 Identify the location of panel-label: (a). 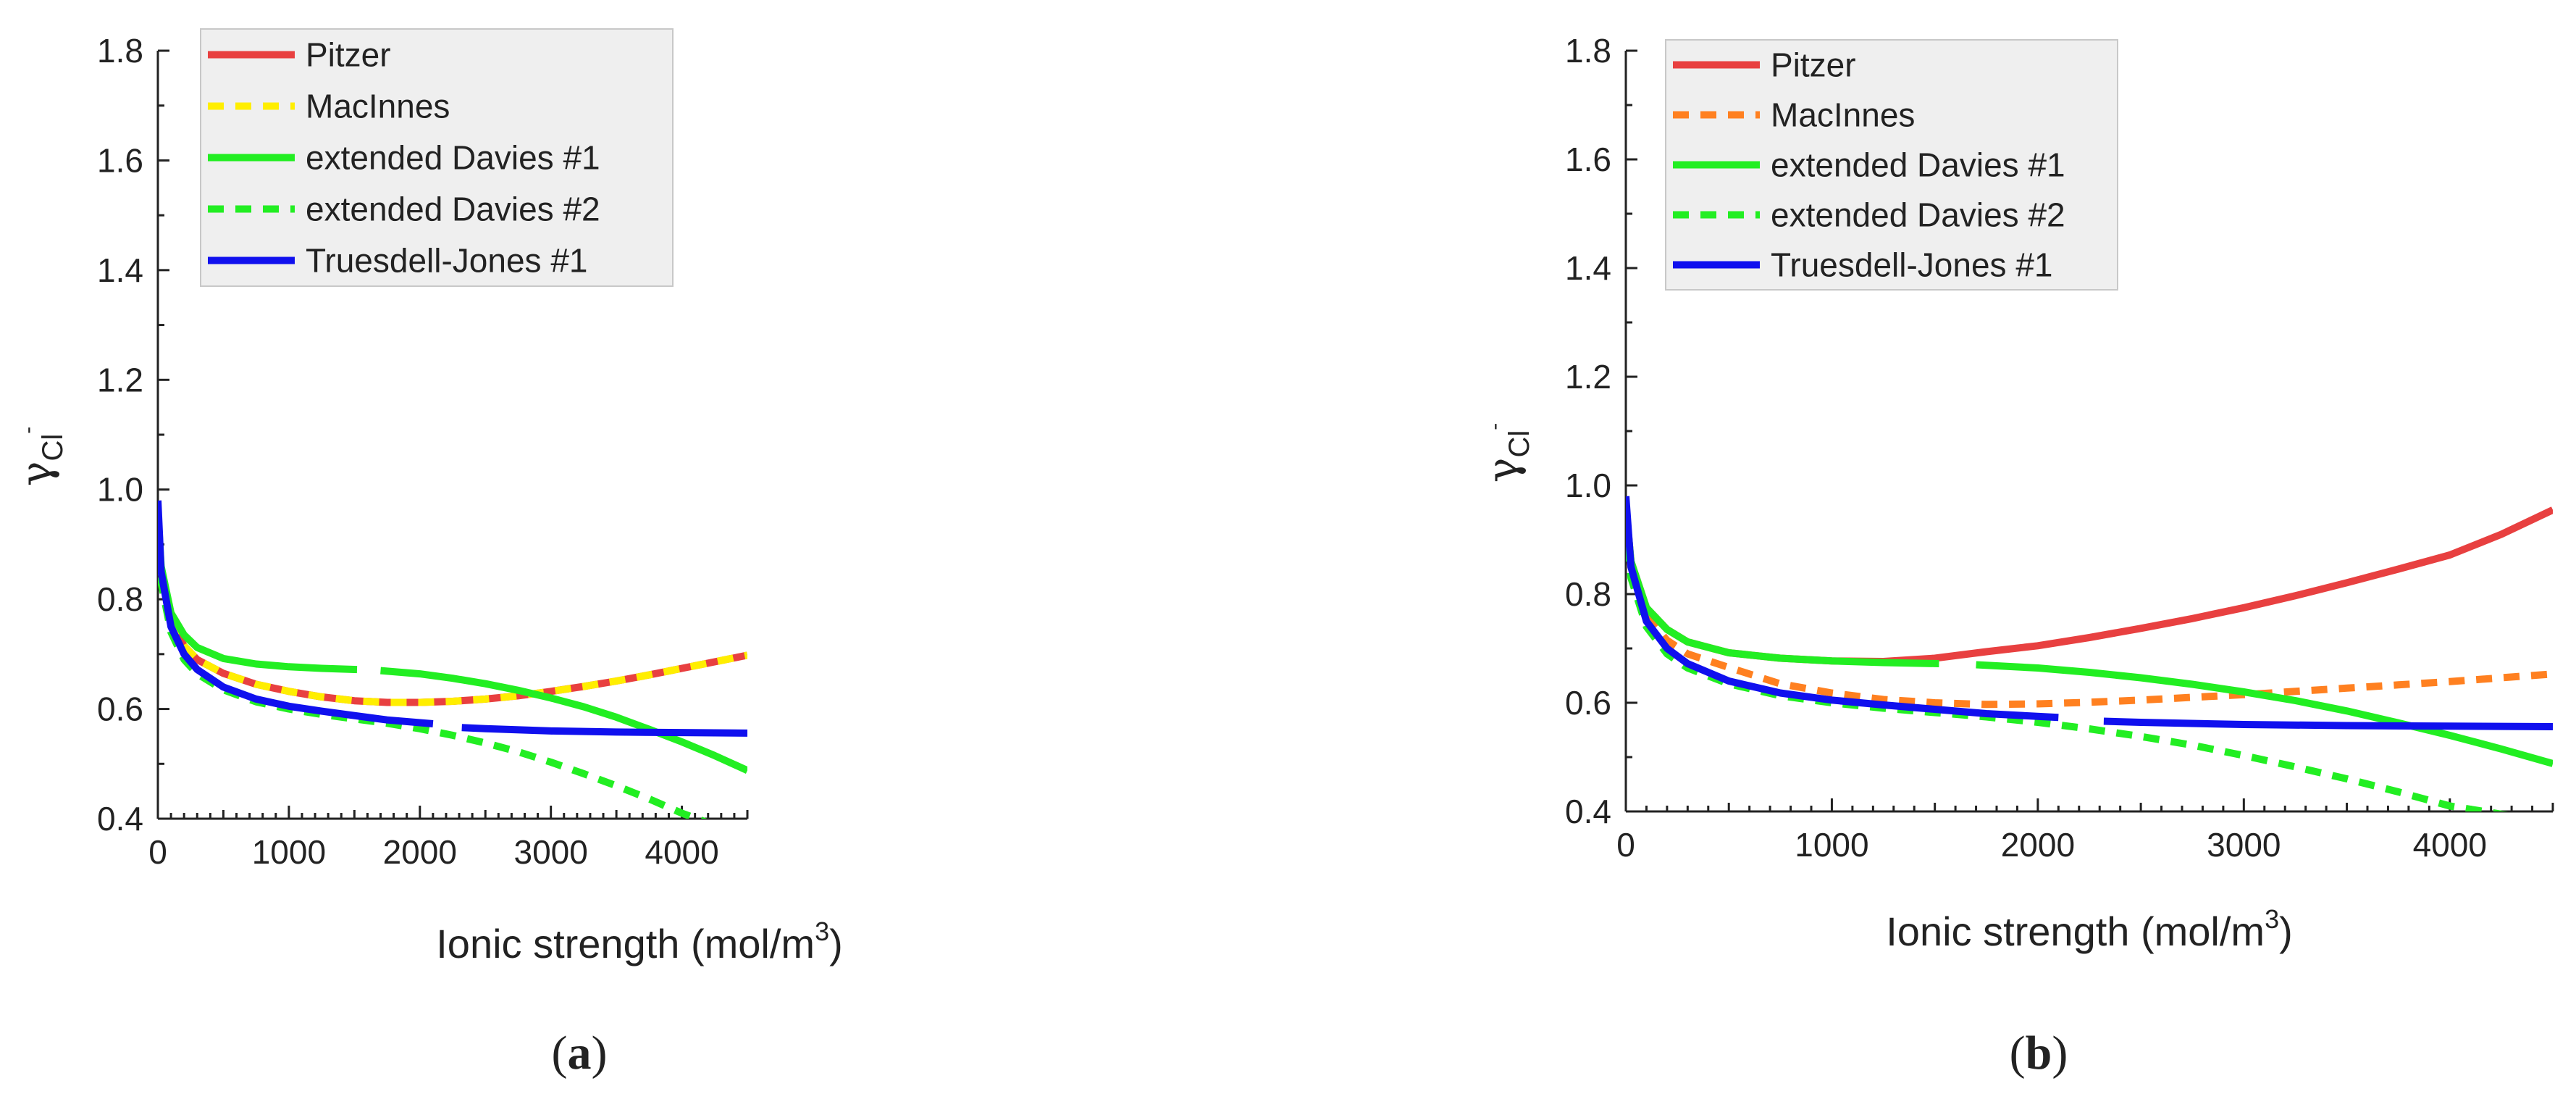
(580, 1053).